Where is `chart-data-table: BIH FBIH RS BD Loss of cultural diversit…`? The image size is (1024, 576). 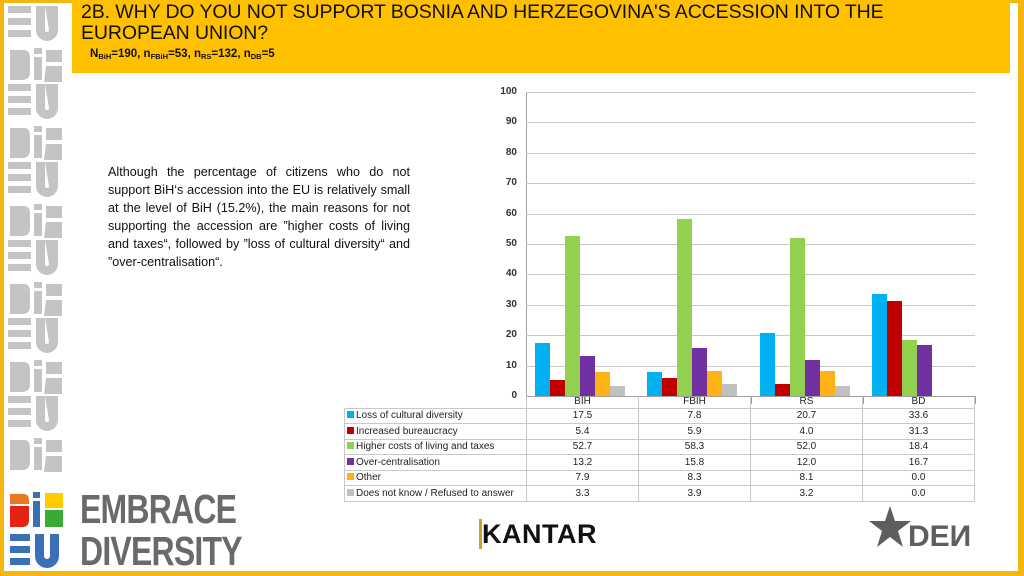
chart-data-table: BIH FBIH RS BD Loss of cultural diversit… is located at coordinates (659, 449).